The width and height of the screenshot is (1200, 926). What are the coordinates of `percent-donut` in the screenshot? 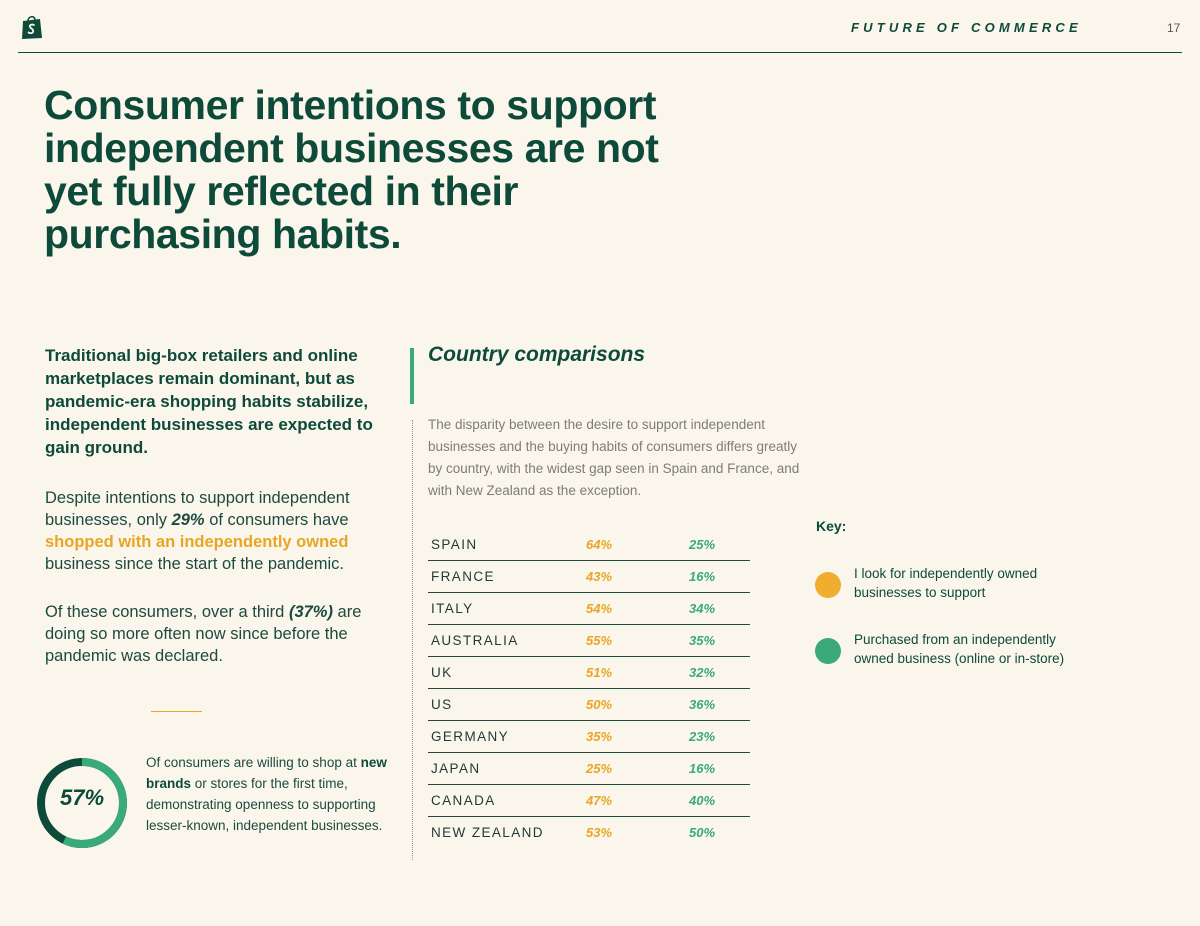 It's located at (82, 803).